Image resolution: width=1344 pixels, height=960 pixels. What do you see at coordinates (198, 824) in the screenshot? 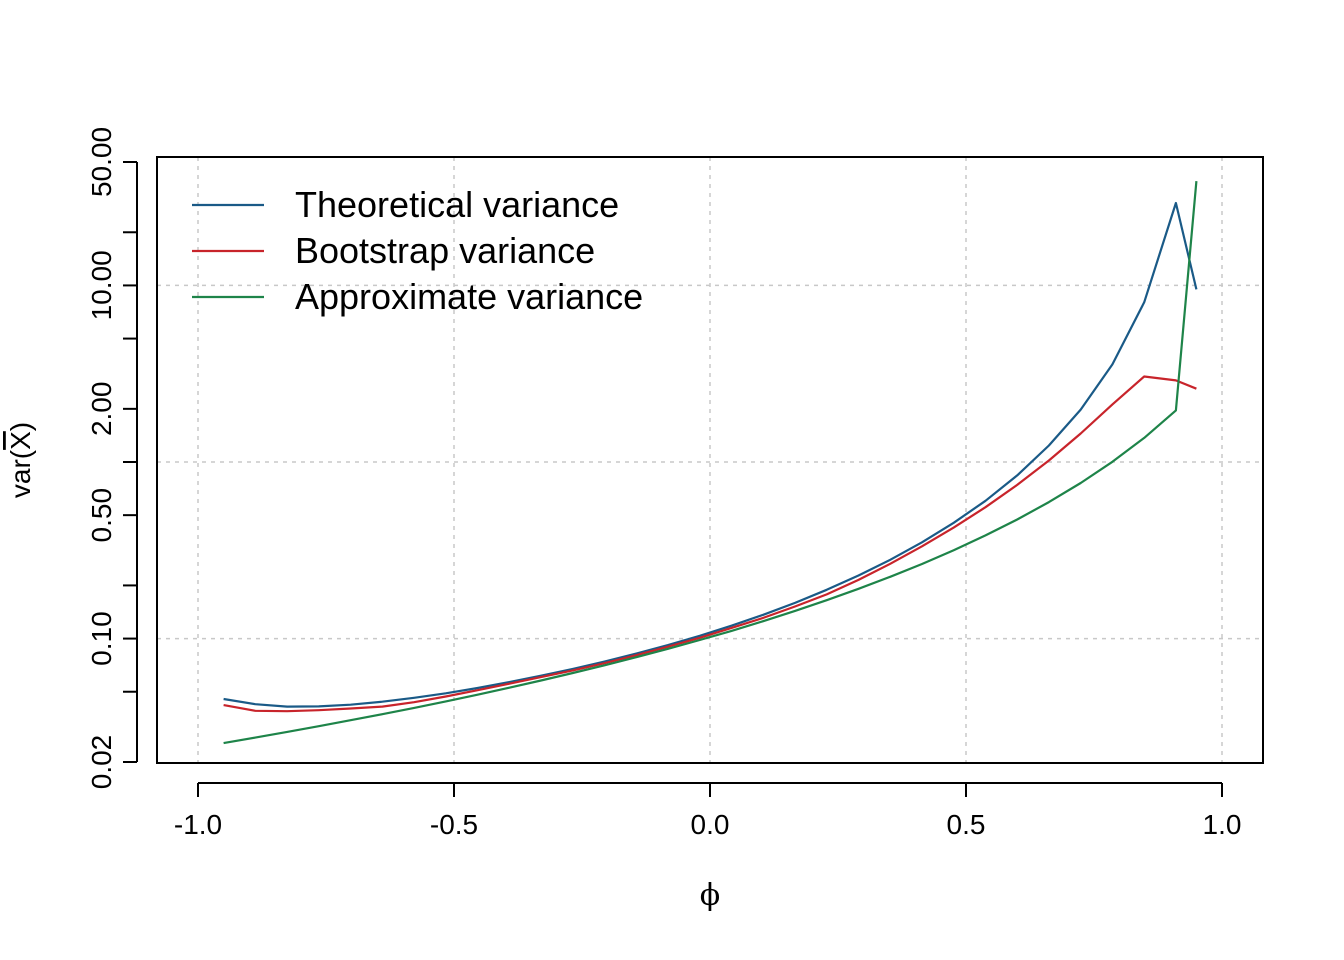
I see `x-tick-label: -1.0` at bounding box center [198, 824].